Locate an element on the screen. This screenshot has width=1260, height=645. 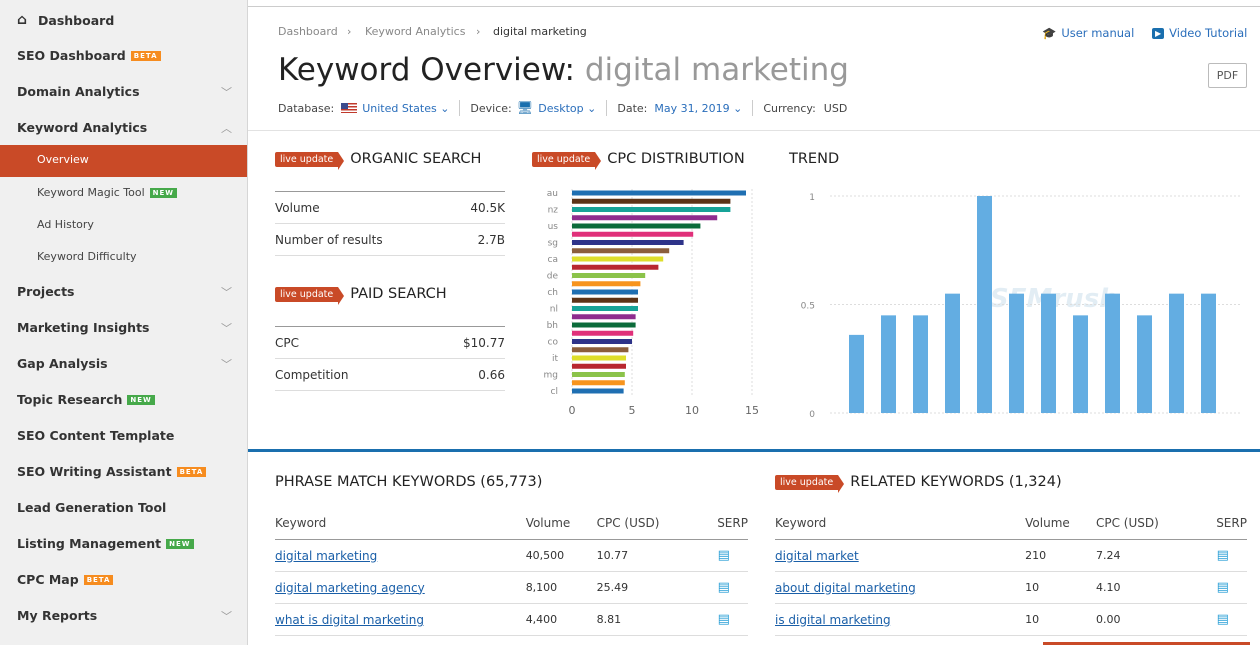
keyword-link: what is digital marketing is located at coordinates (349, 619).